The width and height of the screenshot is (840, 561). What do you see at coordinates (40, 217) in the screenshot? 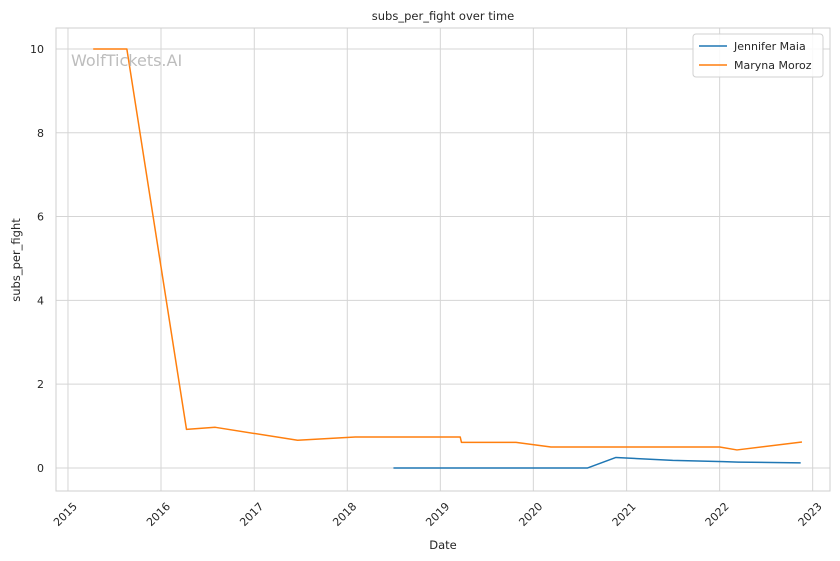
I see `y-tick-label: 6` at bounding box center [40, 217].